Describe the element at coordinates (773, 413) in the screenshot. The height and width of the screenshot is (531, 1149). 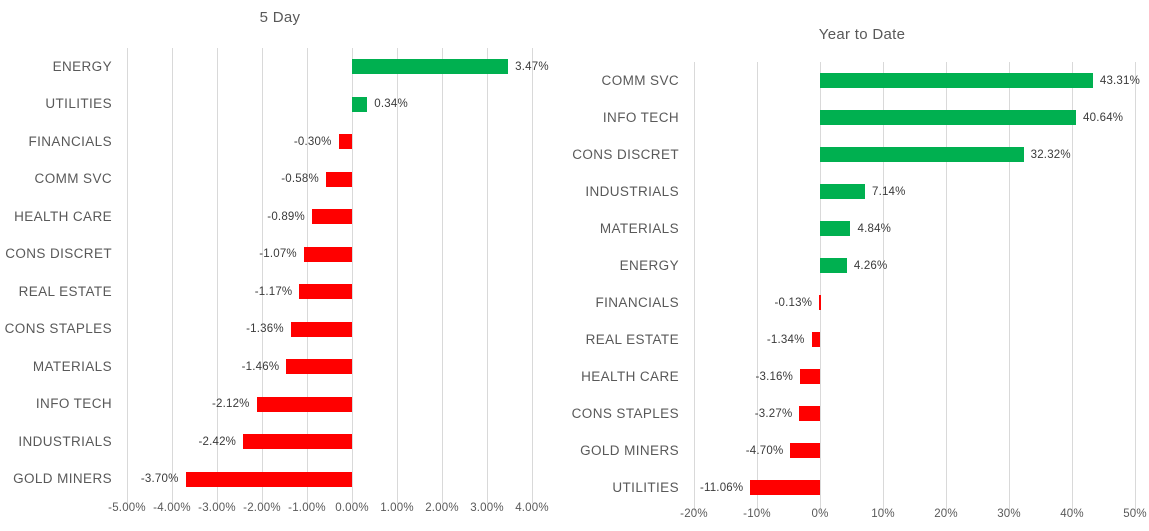
I see `value-label: -3.27%` at that location.